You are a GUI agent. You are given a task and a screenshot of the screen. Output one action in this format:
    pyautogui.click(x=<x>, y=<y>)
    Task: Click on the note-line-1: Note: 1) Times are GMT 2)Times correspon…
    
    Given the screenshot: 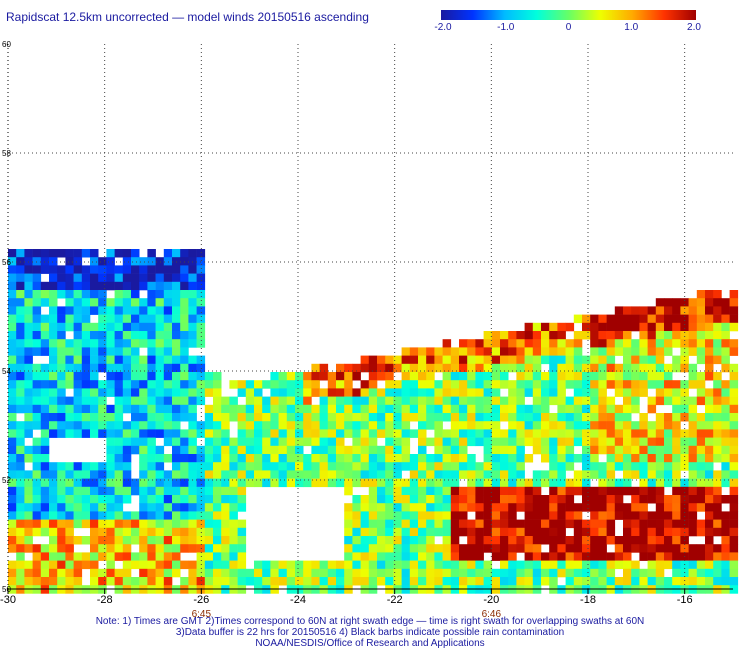 What is the action you would take?
    pyautogui.click(x=370, y=621)
    